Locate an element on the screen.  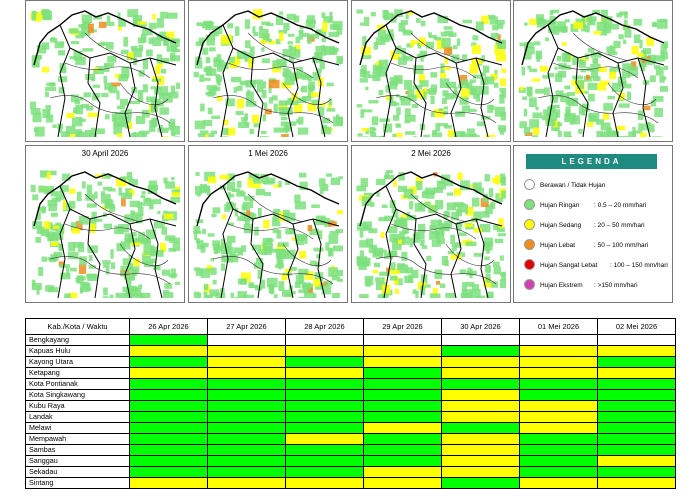
legend-range: : 0.5 – 20 mm/hari is located at coordinates (620, 205).